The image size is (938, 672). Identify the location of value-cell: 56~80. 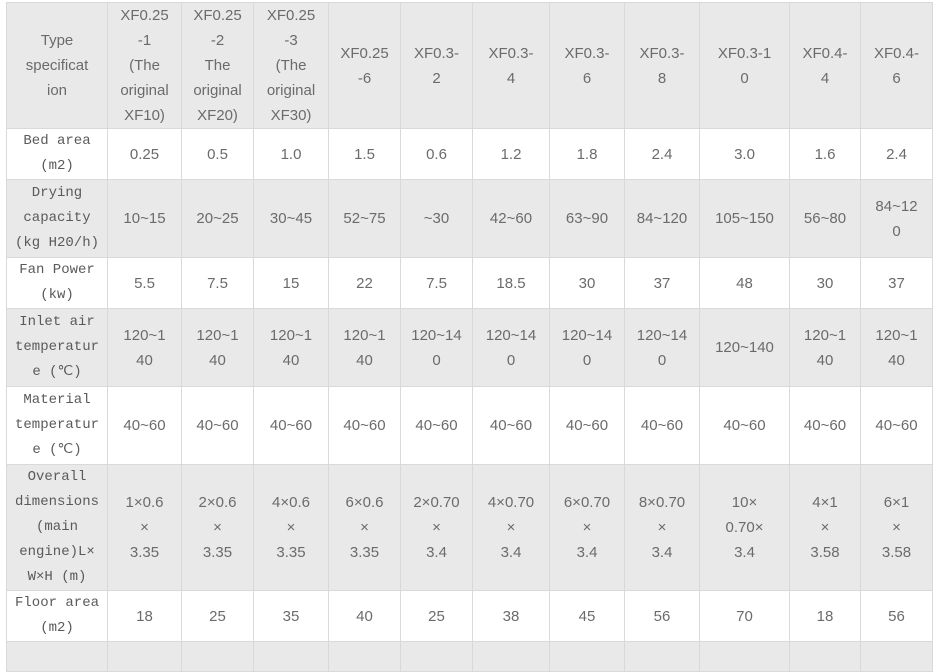
(825, 218).